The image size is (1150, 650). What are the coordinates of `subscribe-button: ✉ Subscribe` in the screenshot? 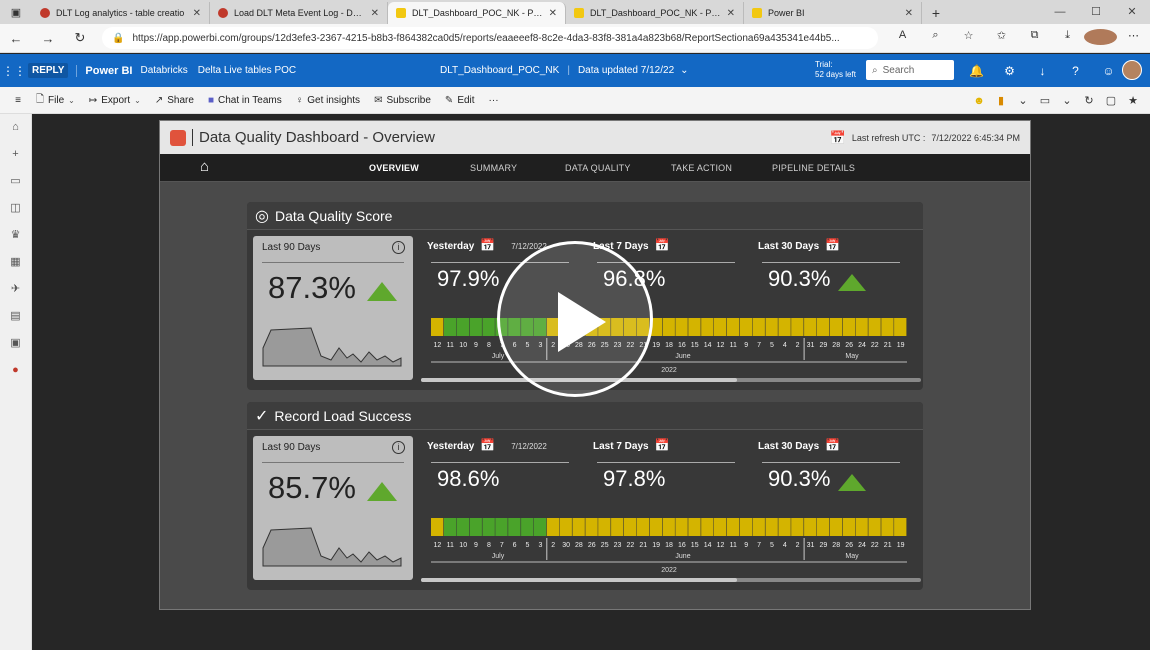 It's located at (402, 100).